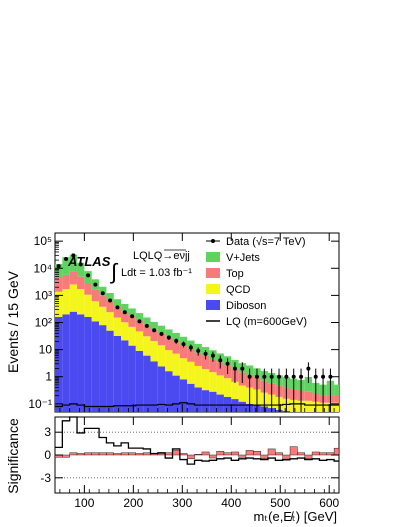  Describe the element at coordinates (84, 503) in the screenshot. I see `x-tick-label: 100` at that location.